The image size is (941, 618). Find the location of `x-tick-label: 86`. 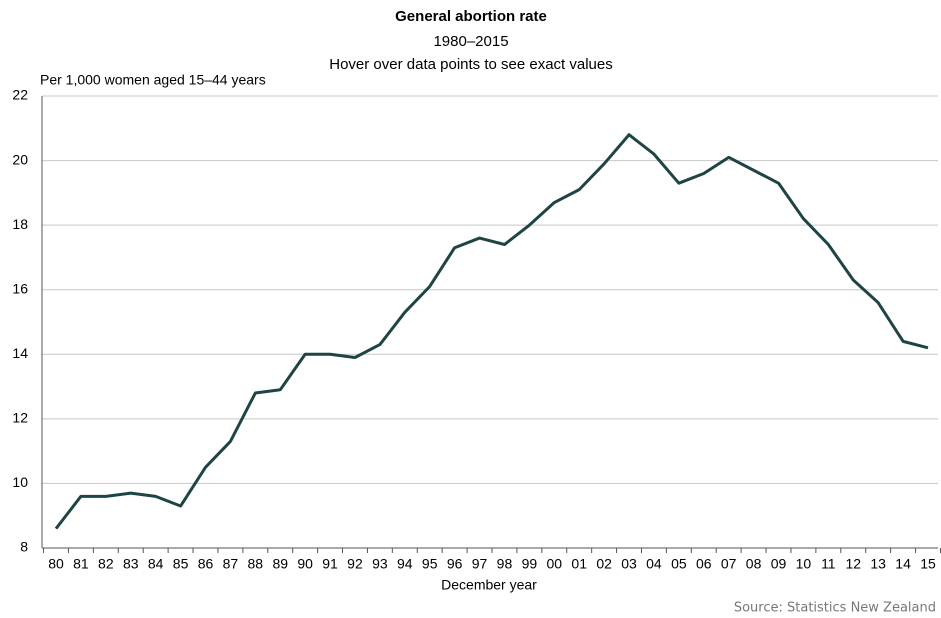

x-tick-label: 86 is located at coordinates (206, 564).